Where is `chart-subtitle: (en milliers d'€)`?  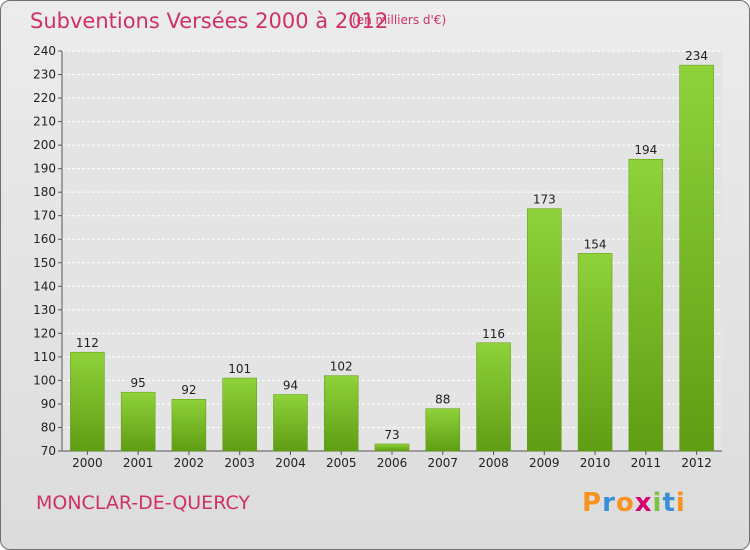
chart-subtitle: (en milliers d'€) is located at coordinates (399, 20).